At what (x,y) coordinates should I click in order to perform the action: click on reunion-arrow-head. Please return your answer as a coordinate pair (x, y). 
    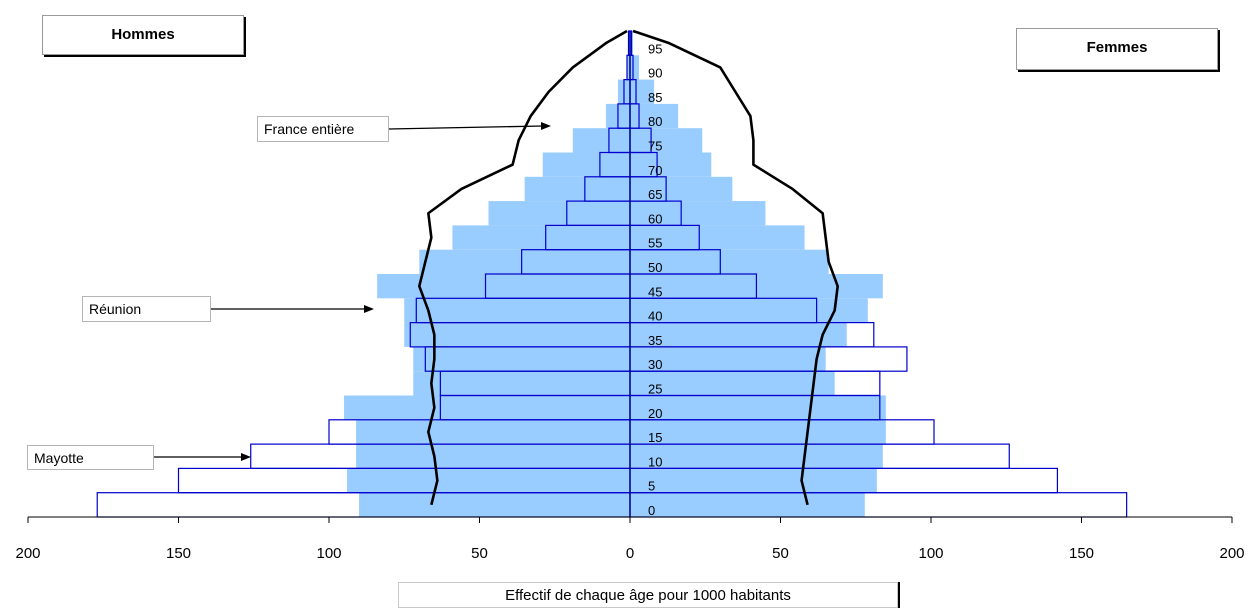
    Looking at the image, I should click on (369, 309).